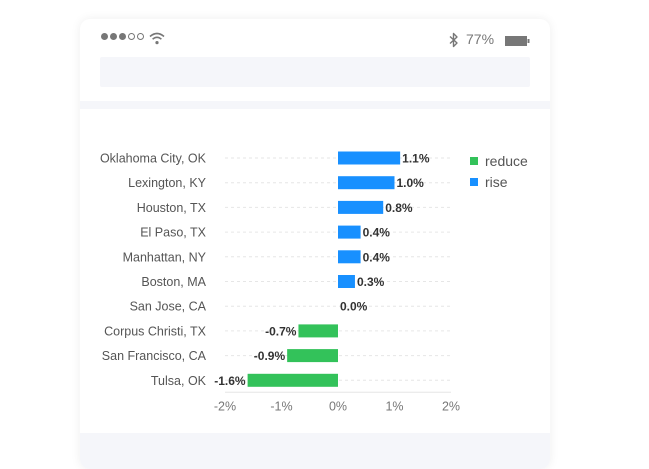 This screenshot has height=469, width=649. Describe the element at coordinates (315, 72) in the screenshot. I see `search-bar` at that location.